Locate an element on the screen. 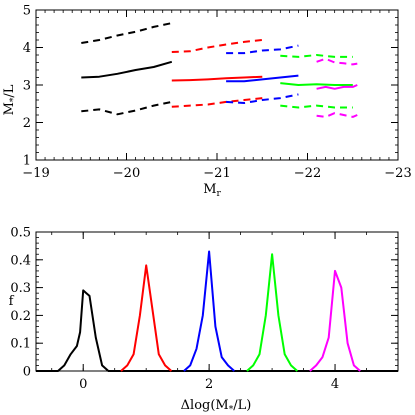  top-ylabel-sub: * is located at coordinates (14, 99).